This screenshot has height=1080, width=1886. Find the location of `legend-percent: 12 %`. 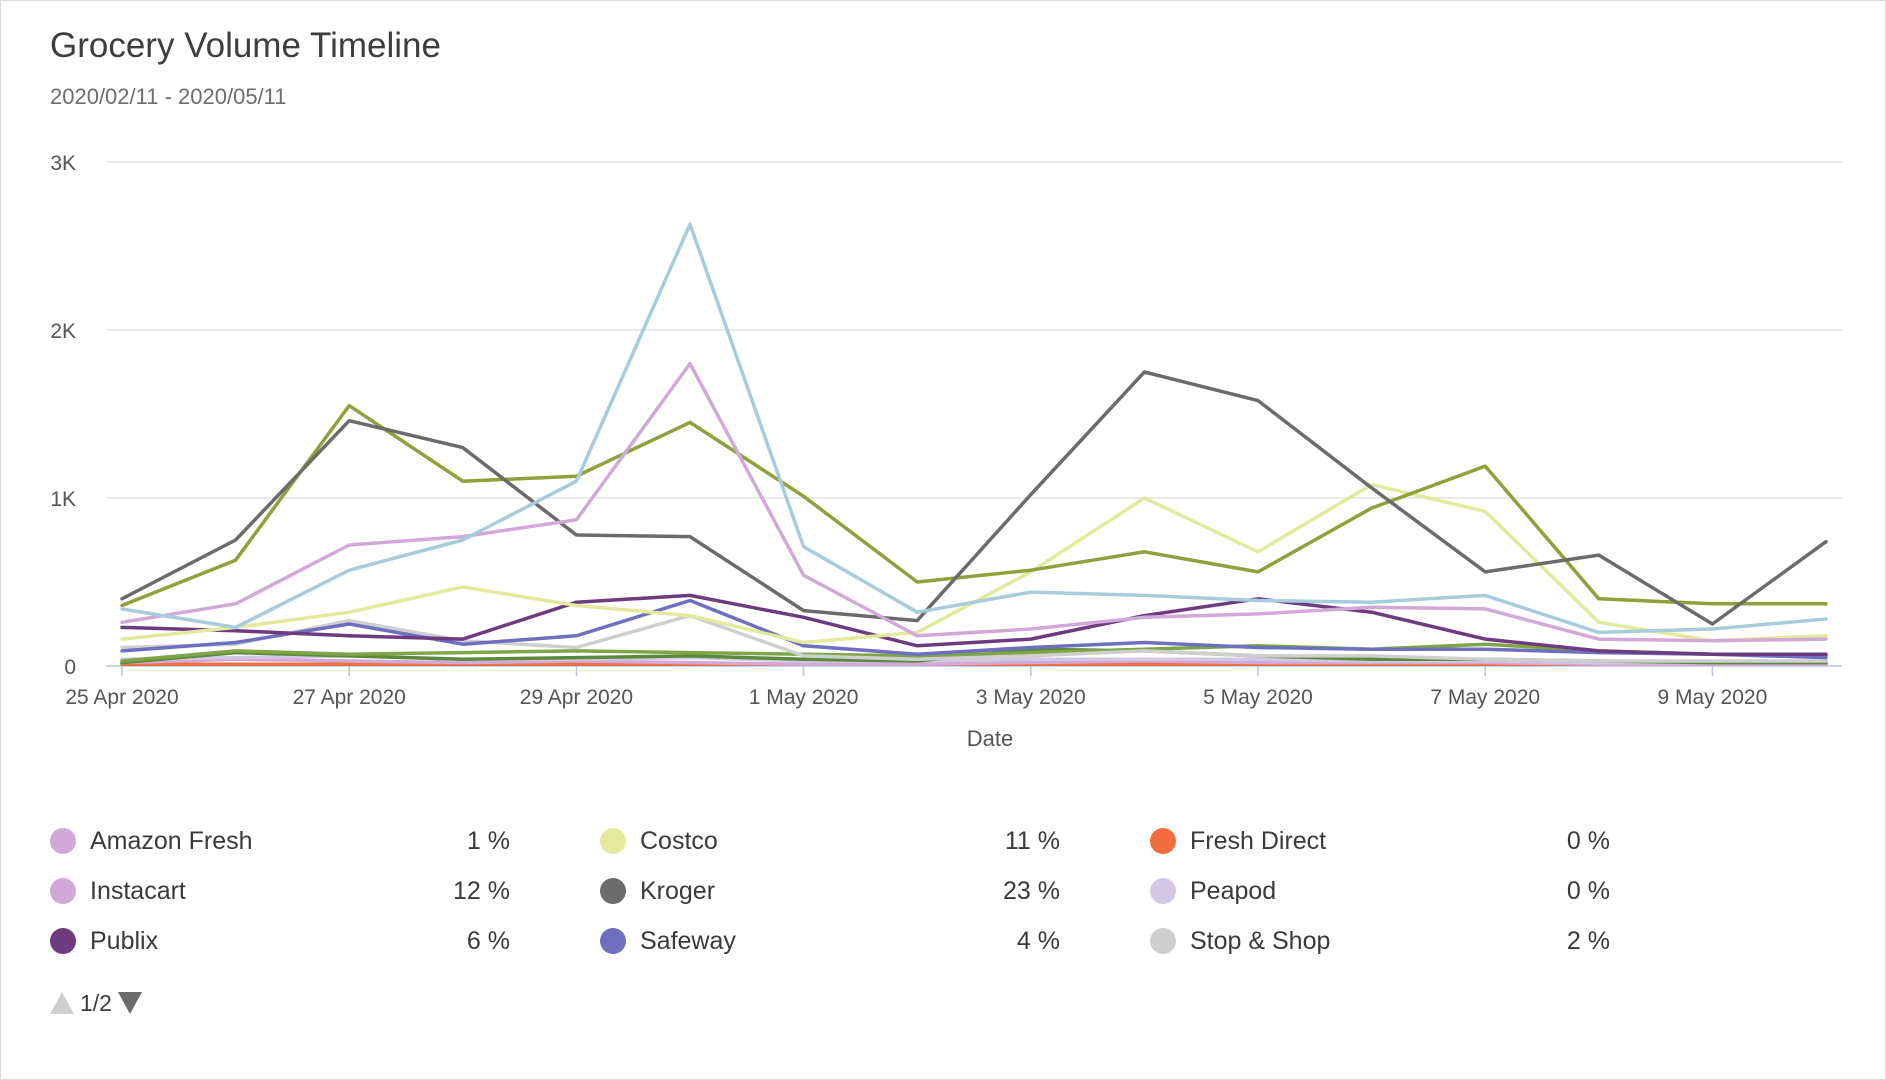

legend-percent: 12 % is located at coordinates (481, 891).